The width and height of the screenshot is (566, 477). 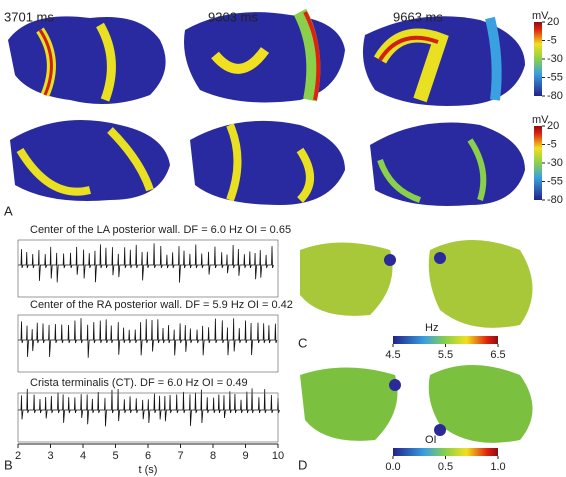 What do you see at coordinates (8, 210) in the screenshot?
I see `panel-label: A` at bounding box center [8, 210].